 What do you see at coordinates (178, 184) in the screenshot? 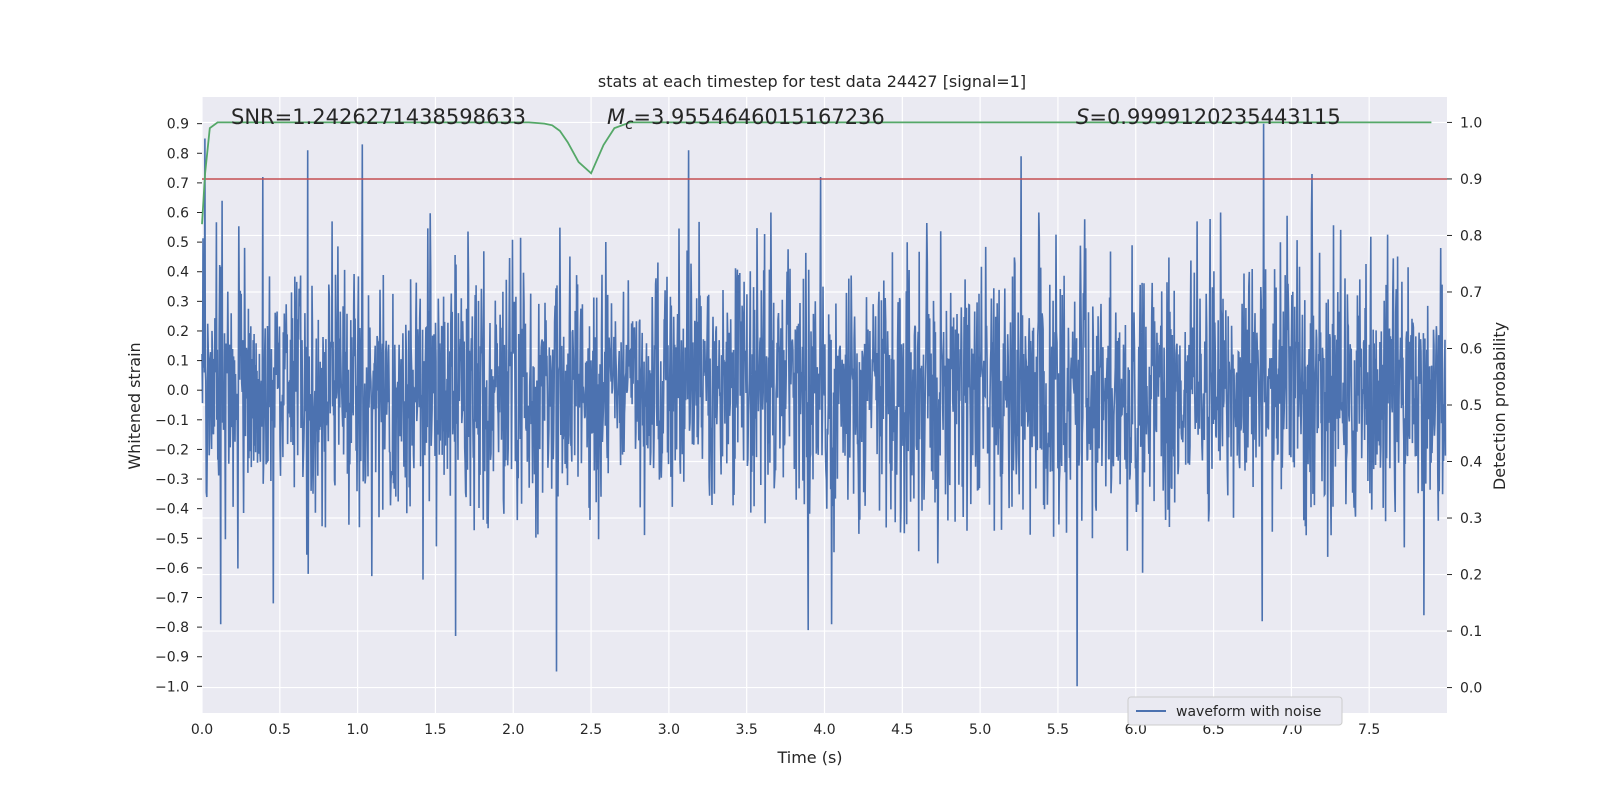
I see `y-tick-label: 0.7` at bounding box center [178, 184].